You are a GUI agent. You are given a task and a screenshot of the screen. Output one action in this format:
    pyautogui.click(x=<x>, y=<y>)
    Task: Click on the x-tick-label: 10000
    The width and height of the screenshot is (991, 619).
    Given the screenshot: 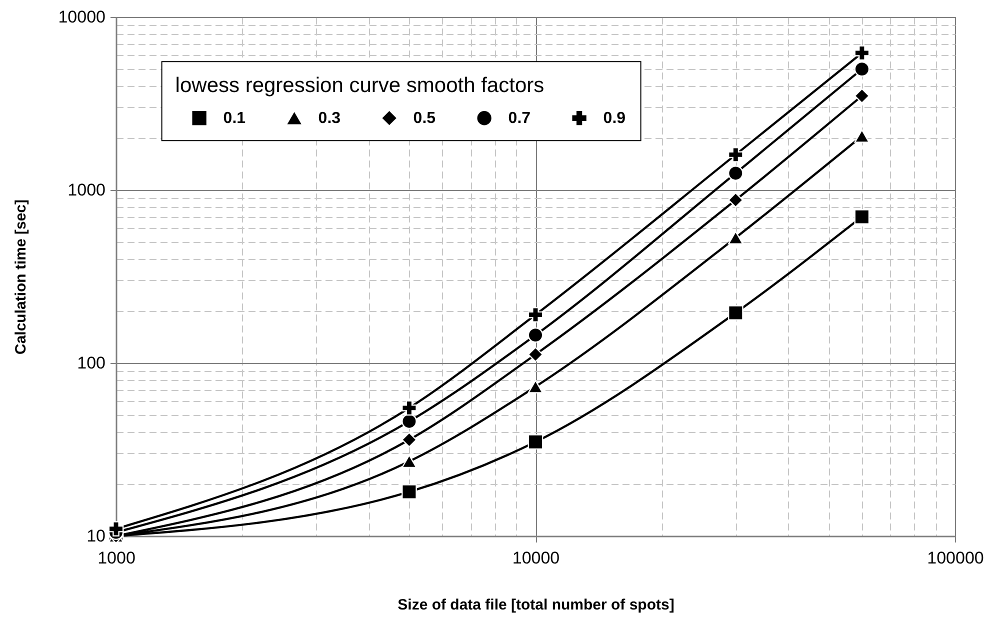 What is the action you would take?
    pyautogui.click(x=536, y=558)
    